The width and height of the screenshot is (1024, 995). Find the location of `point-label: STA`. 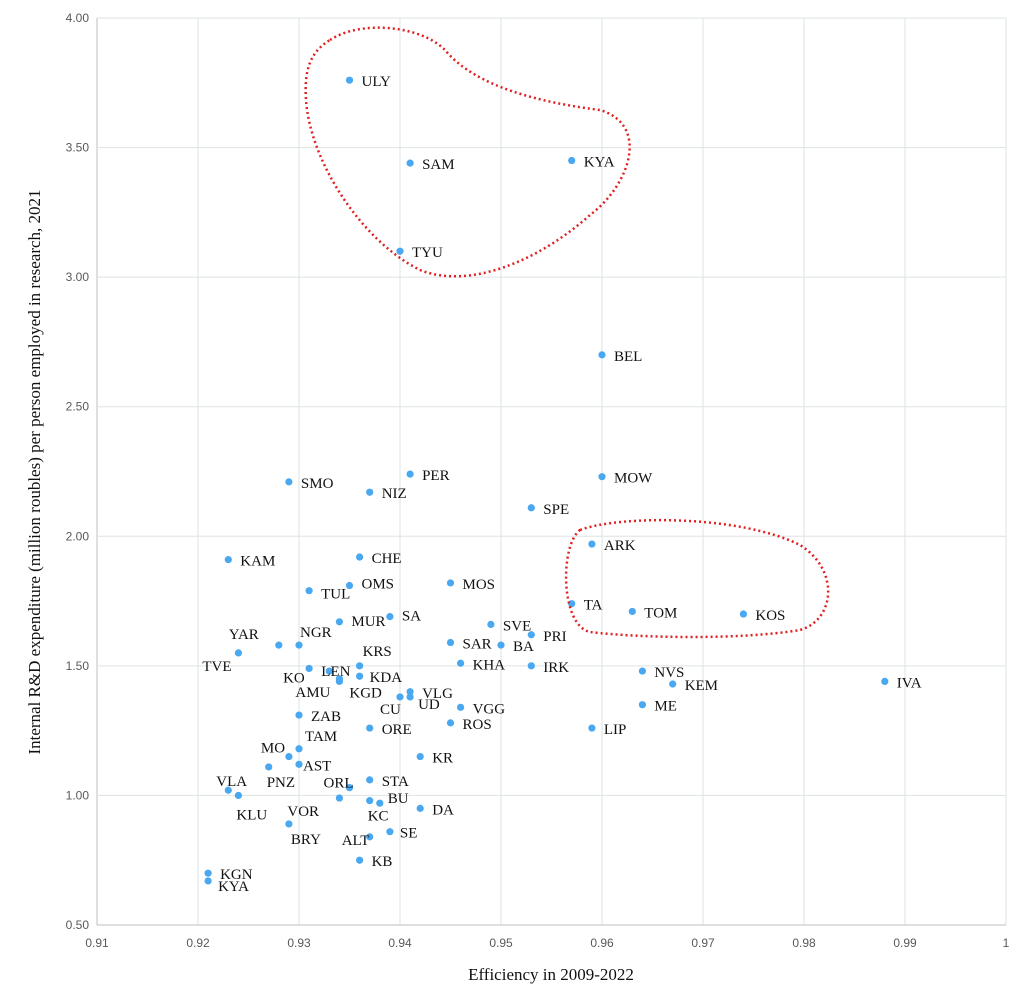

point-label: STA is located at coordinates (395, 782).